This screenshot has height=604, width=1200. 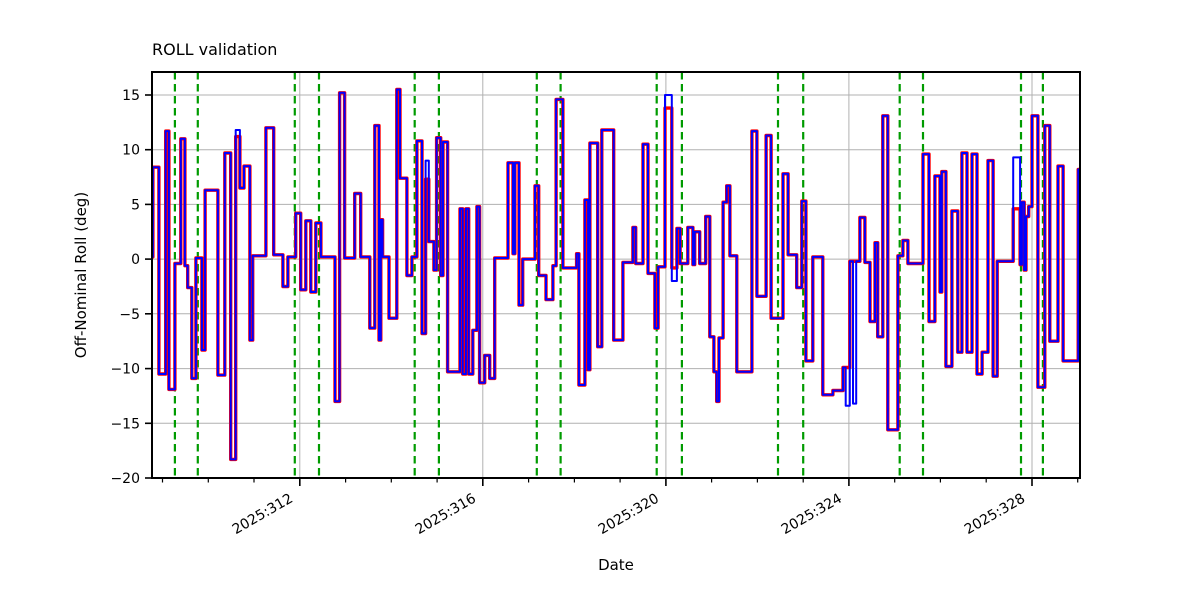 What do you see at coordinates (214, 49) in the screenshot?
I see `chart-title: ROLL validation` at bounding box center [214, 49].